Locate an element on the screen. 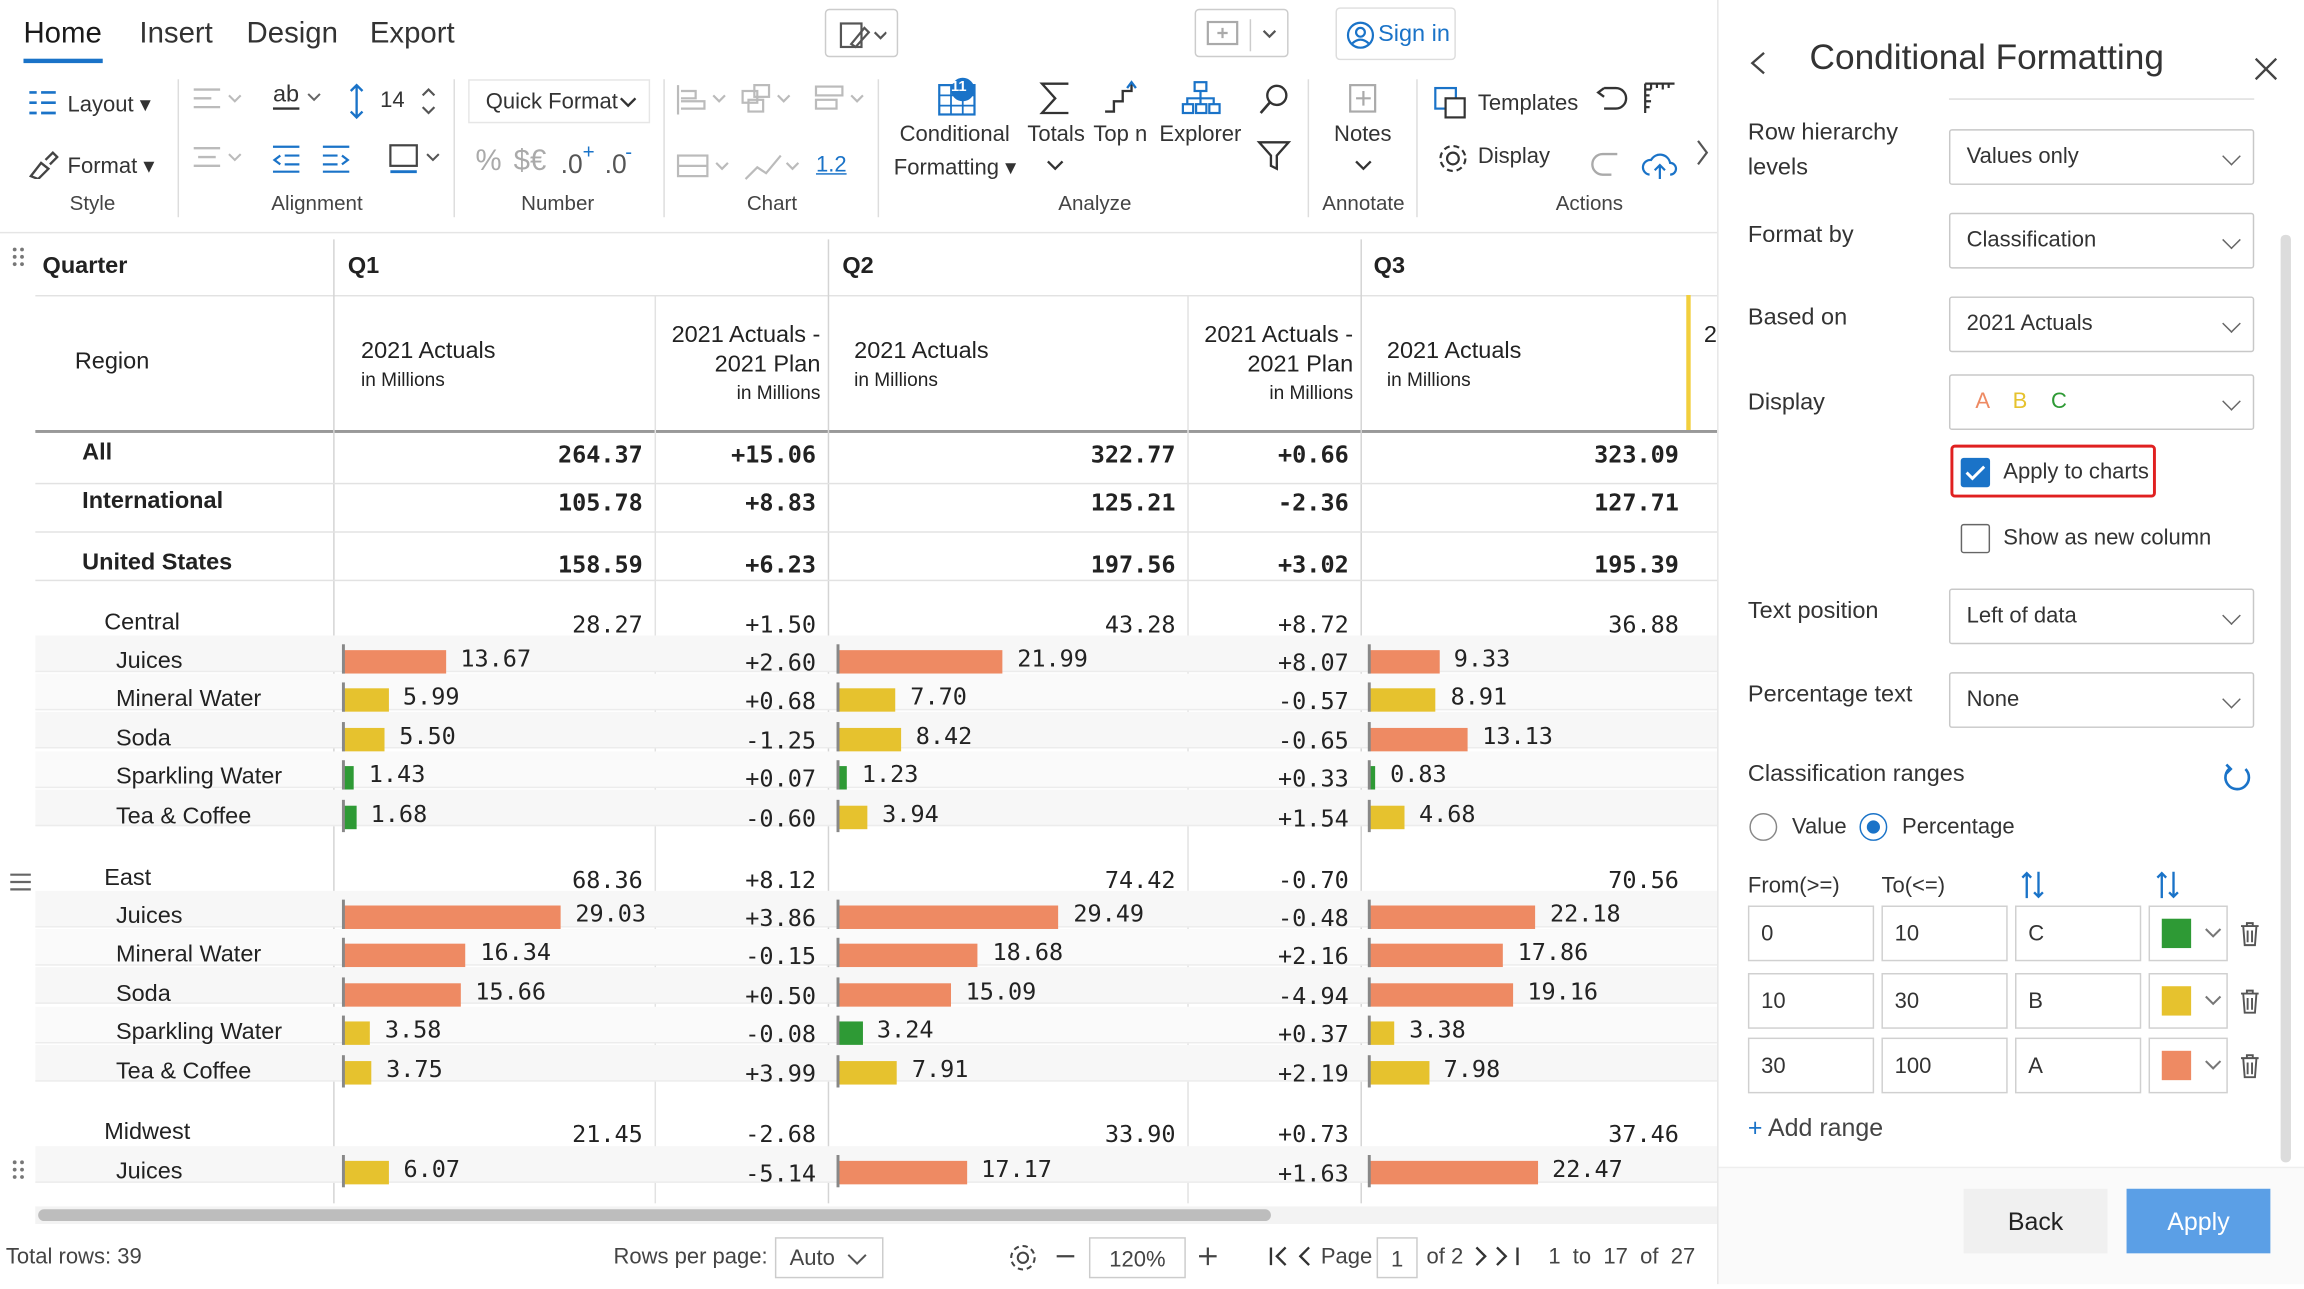 The height and width of the screenshot is (1289, 2304). outdent-icon is located at coordinates (286, 158).